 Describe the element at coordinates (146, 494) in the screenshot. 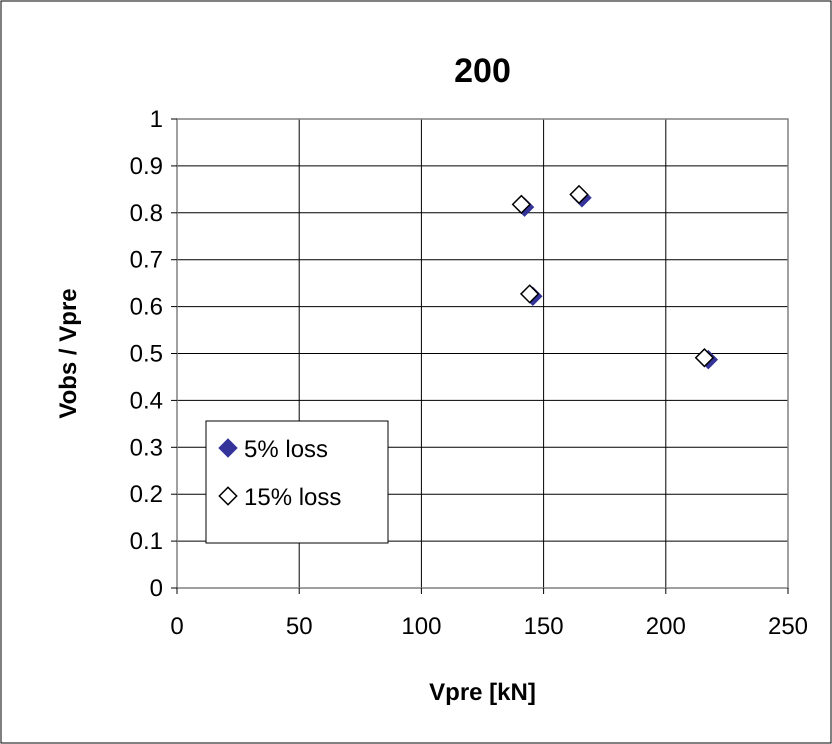

I see `y-tick-label: 0.2` at that location.